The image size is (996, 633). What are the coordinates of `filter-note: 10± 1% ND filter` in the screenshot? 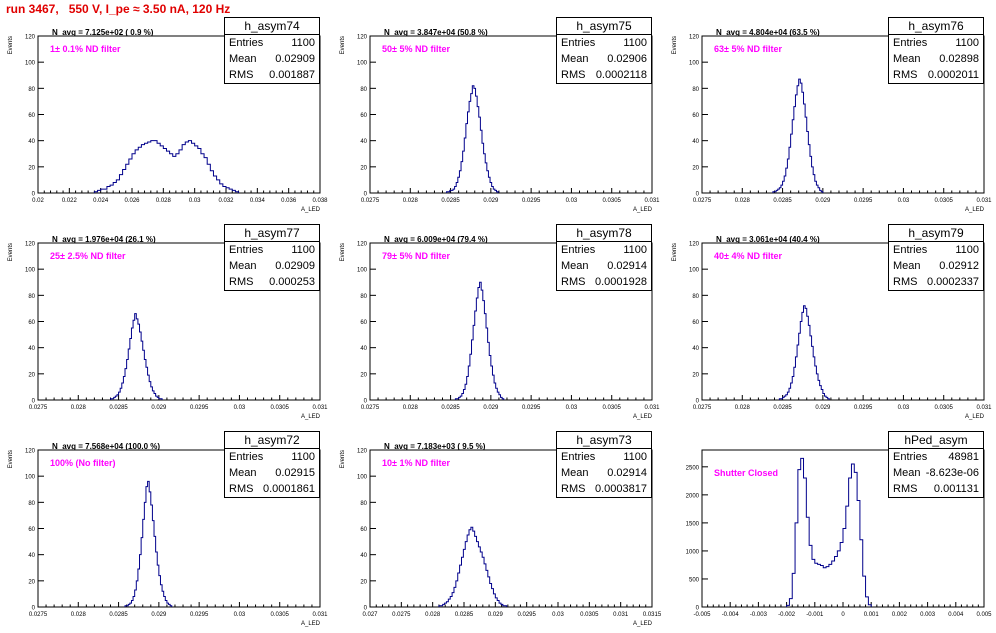 It's located at (416, 463).